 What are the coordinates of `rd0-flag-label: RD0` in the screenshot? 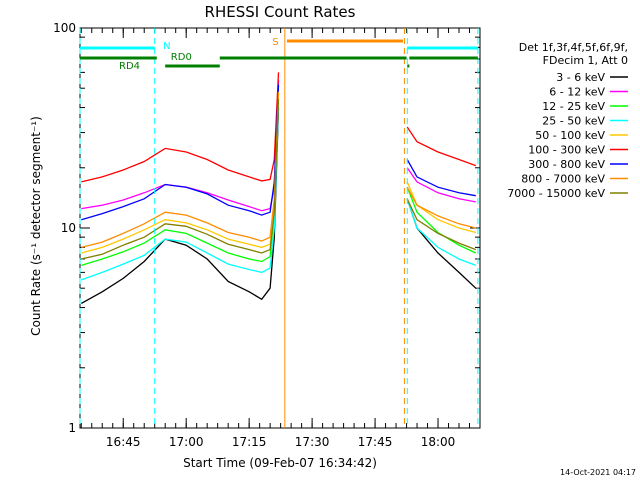 It's located at (181, 57).